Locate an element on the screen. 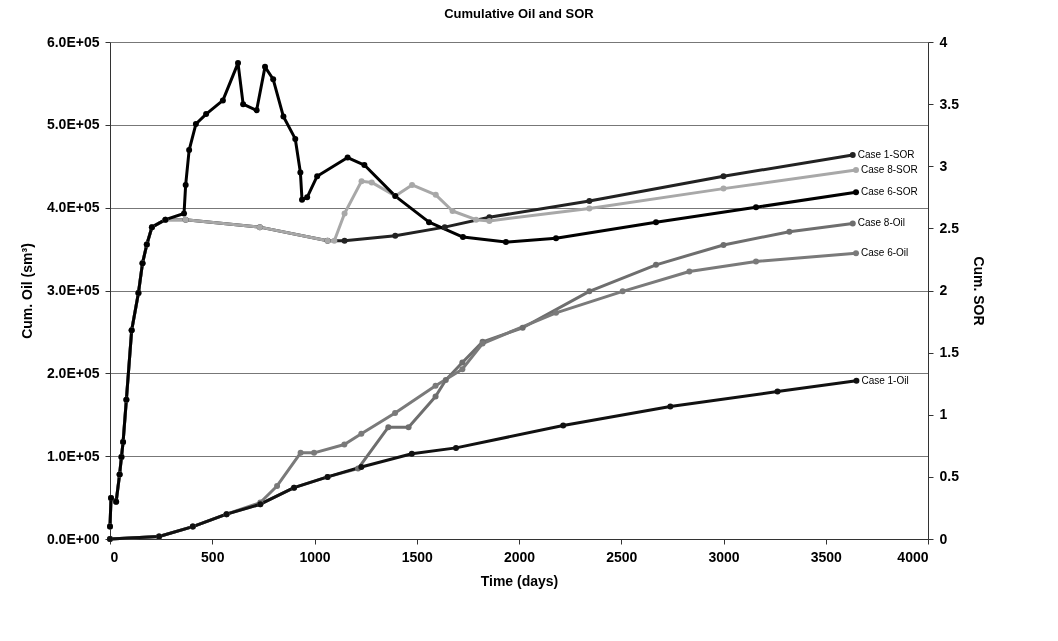  x-tick-label: 2000 is located at coordinates (519, 556).